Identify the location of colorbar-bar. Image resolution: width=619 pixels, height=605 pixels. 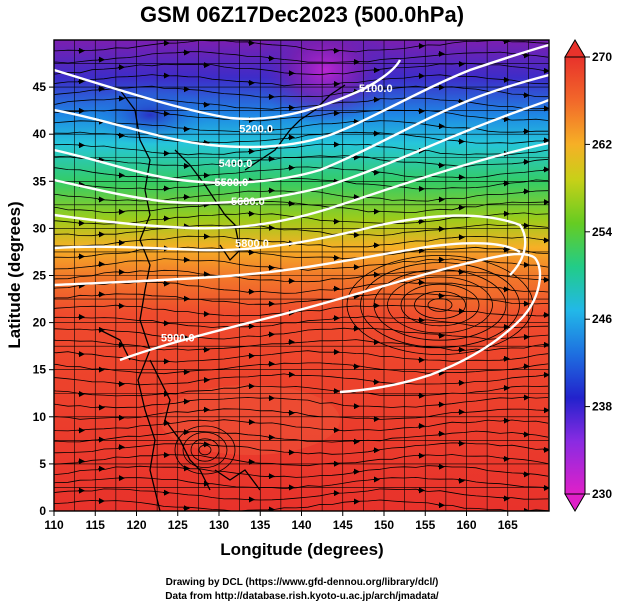
(575, 275).